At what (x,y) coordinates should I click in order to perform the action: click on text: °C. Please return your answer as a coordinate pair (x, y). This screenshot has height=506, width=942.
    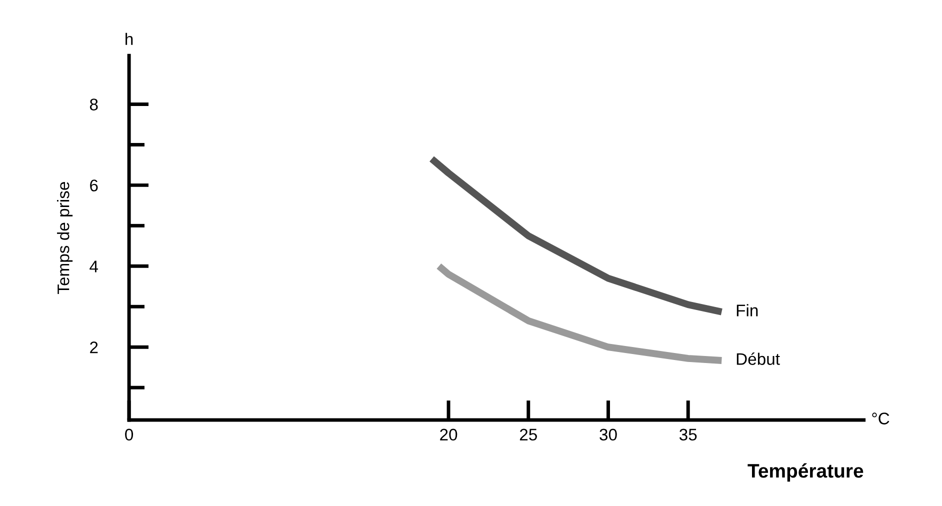
    Looking at the image, I should click on (881, 418).